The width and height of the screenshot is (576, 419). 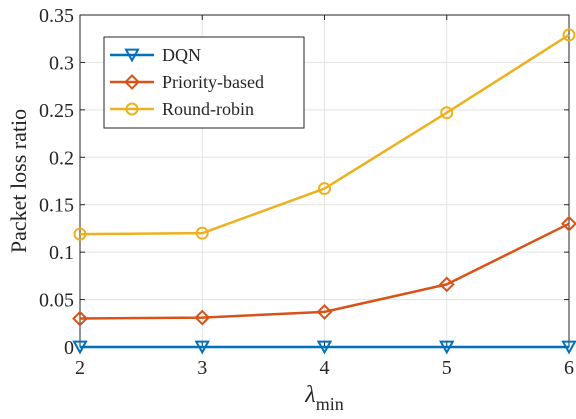 I want to click on y-axis-label: Packet loss ratio, so click(x=18, y=181).